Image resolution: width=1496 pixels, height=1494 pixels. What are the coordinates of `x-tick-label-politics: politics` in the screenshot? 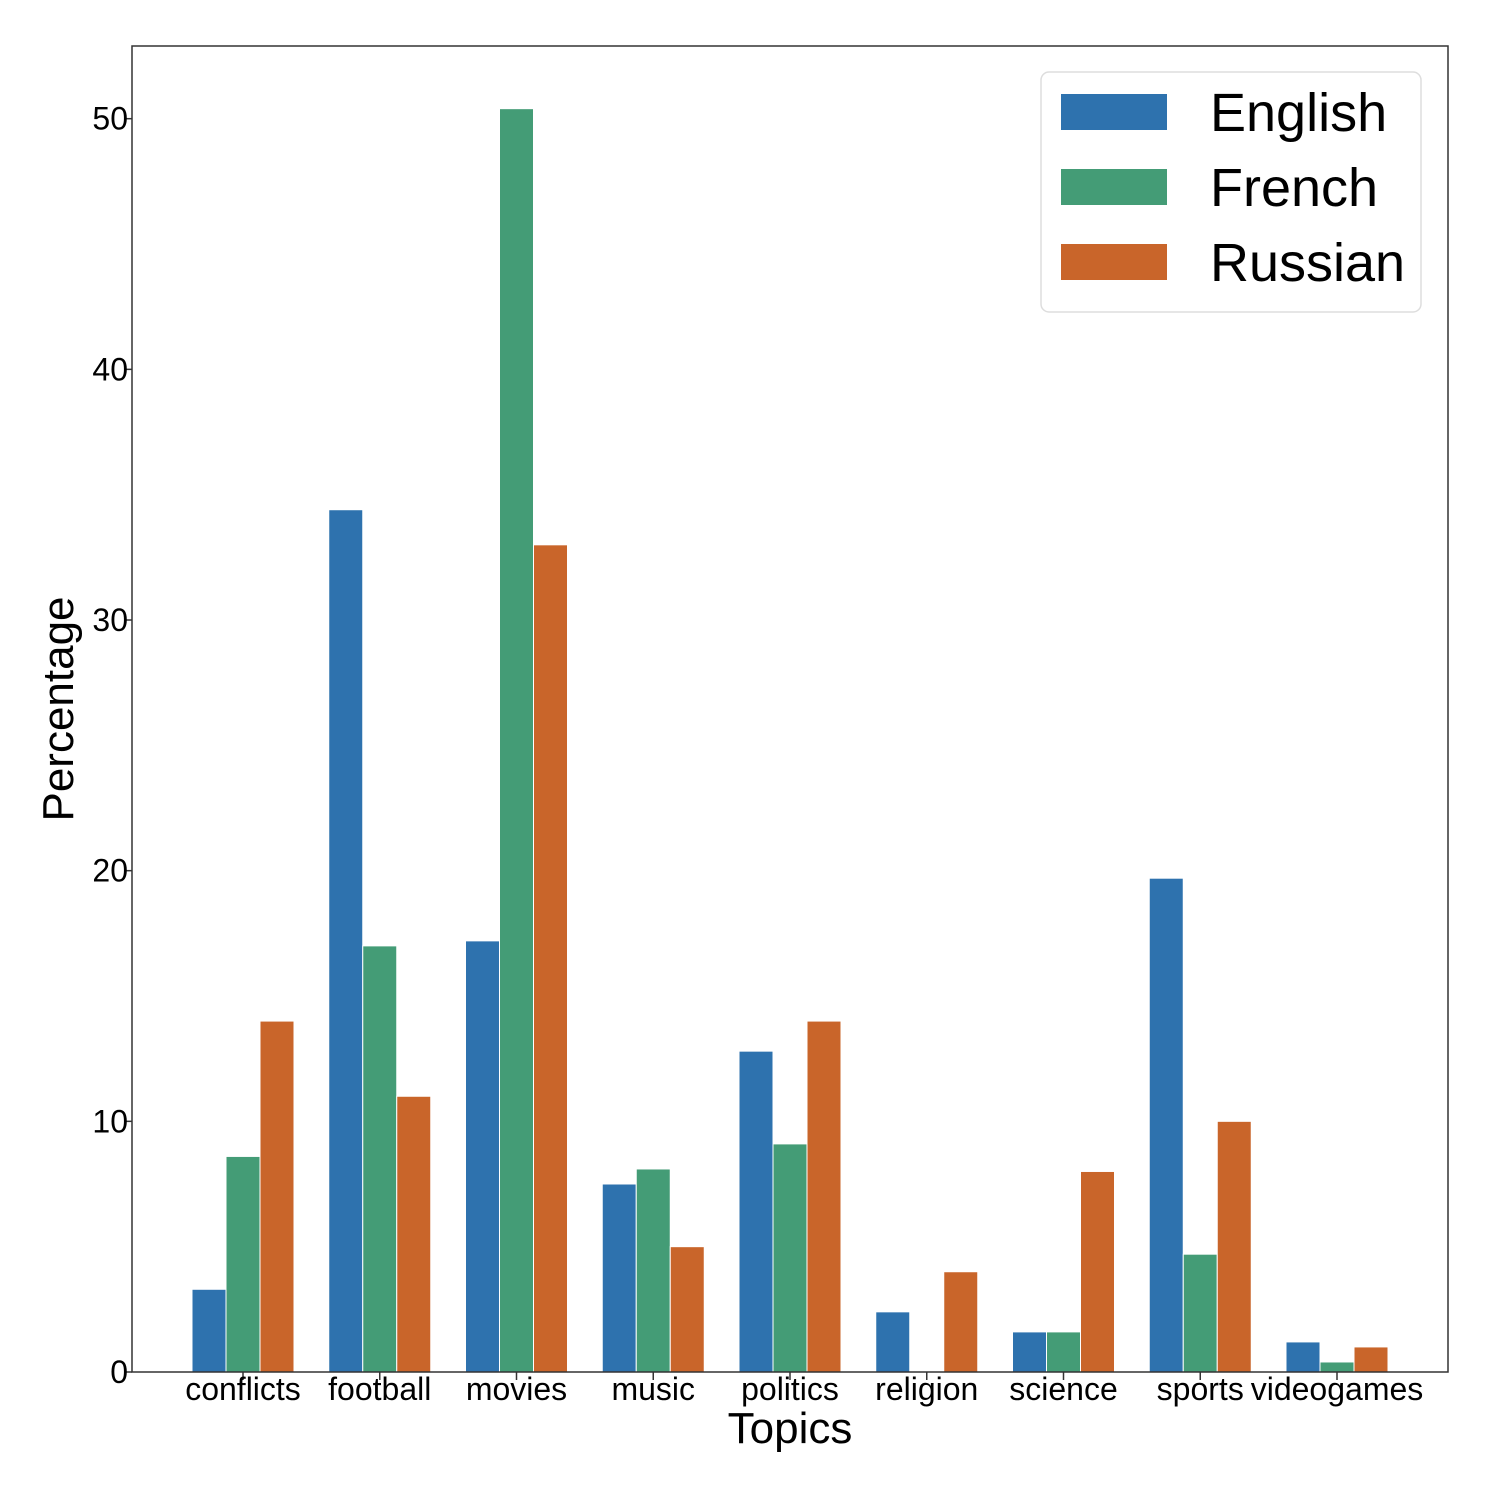 It's located at (790, 1389).